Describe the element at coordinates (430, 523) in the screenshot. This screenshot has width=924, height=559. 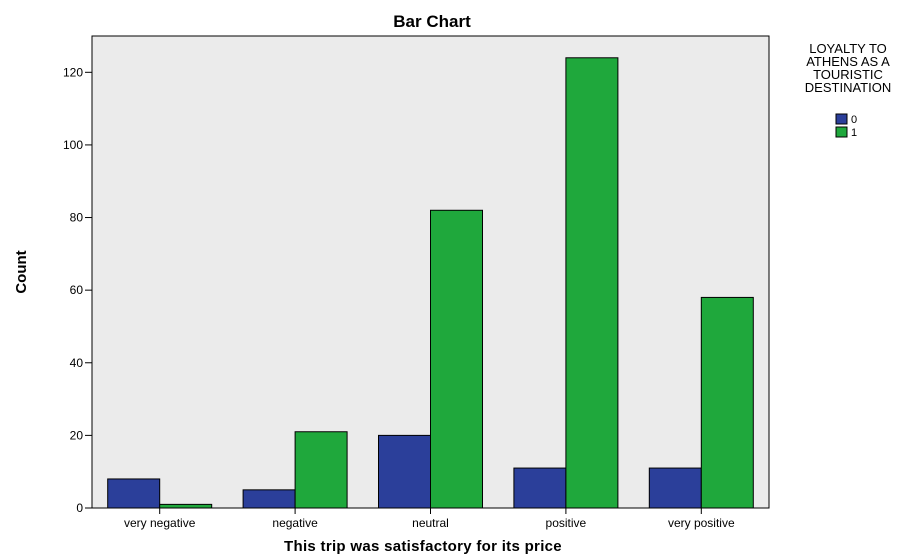
I see `x-tick-label: neutral` at that location.